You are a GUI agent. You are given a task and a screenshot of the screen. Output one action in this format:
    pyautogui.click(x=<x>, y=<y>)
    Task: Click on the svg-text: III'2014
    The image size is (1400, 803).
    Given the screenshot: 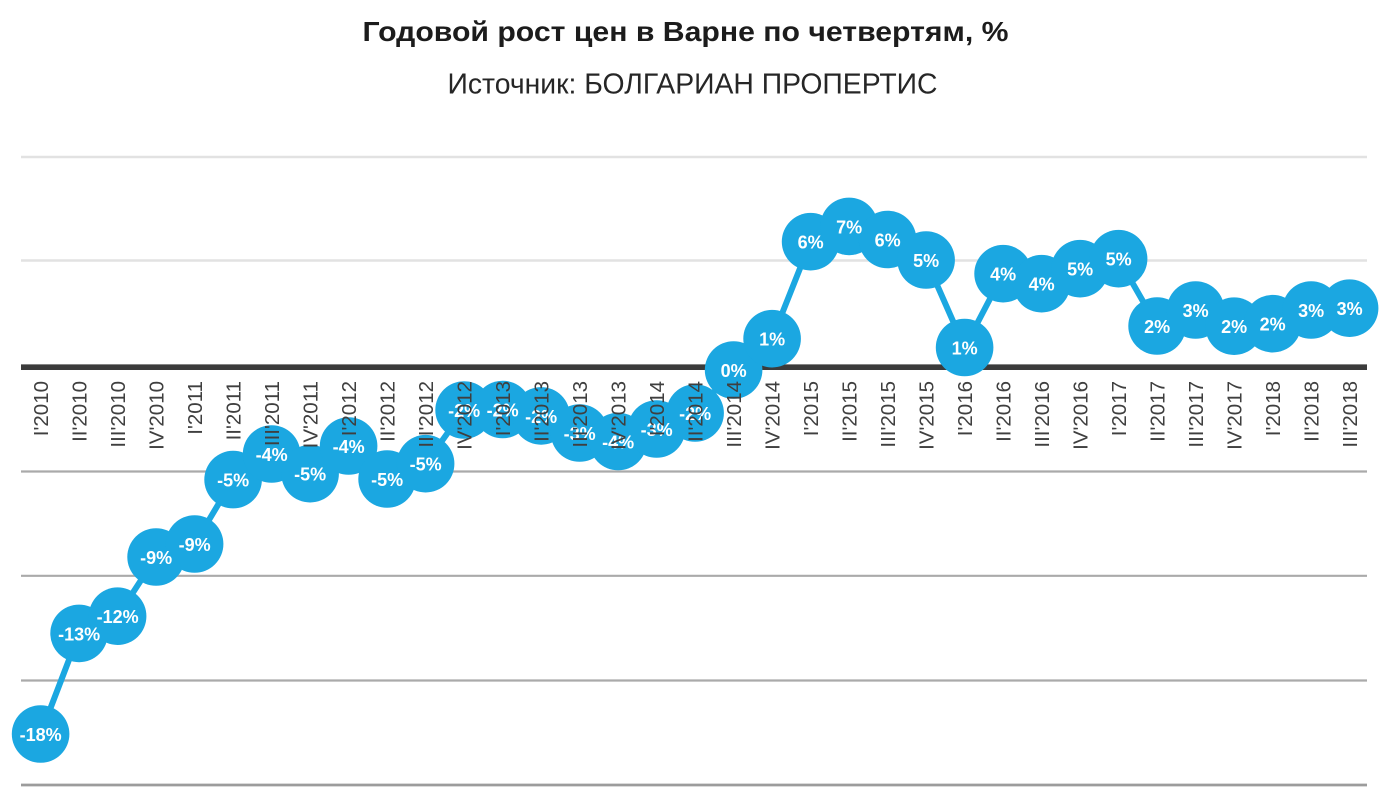 What is the action you would take?
    pyautogui.click(x=734, y=414)
    